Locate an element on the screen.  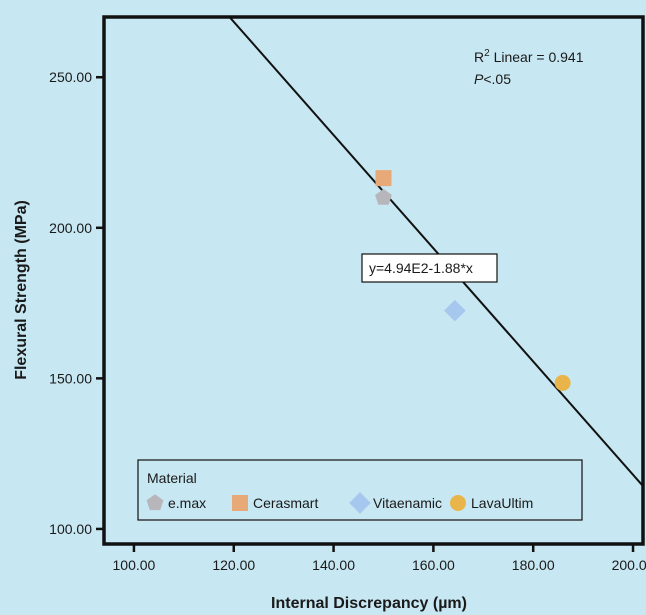
x-tick-label: 180.00 is located at coordinates (533, 565).